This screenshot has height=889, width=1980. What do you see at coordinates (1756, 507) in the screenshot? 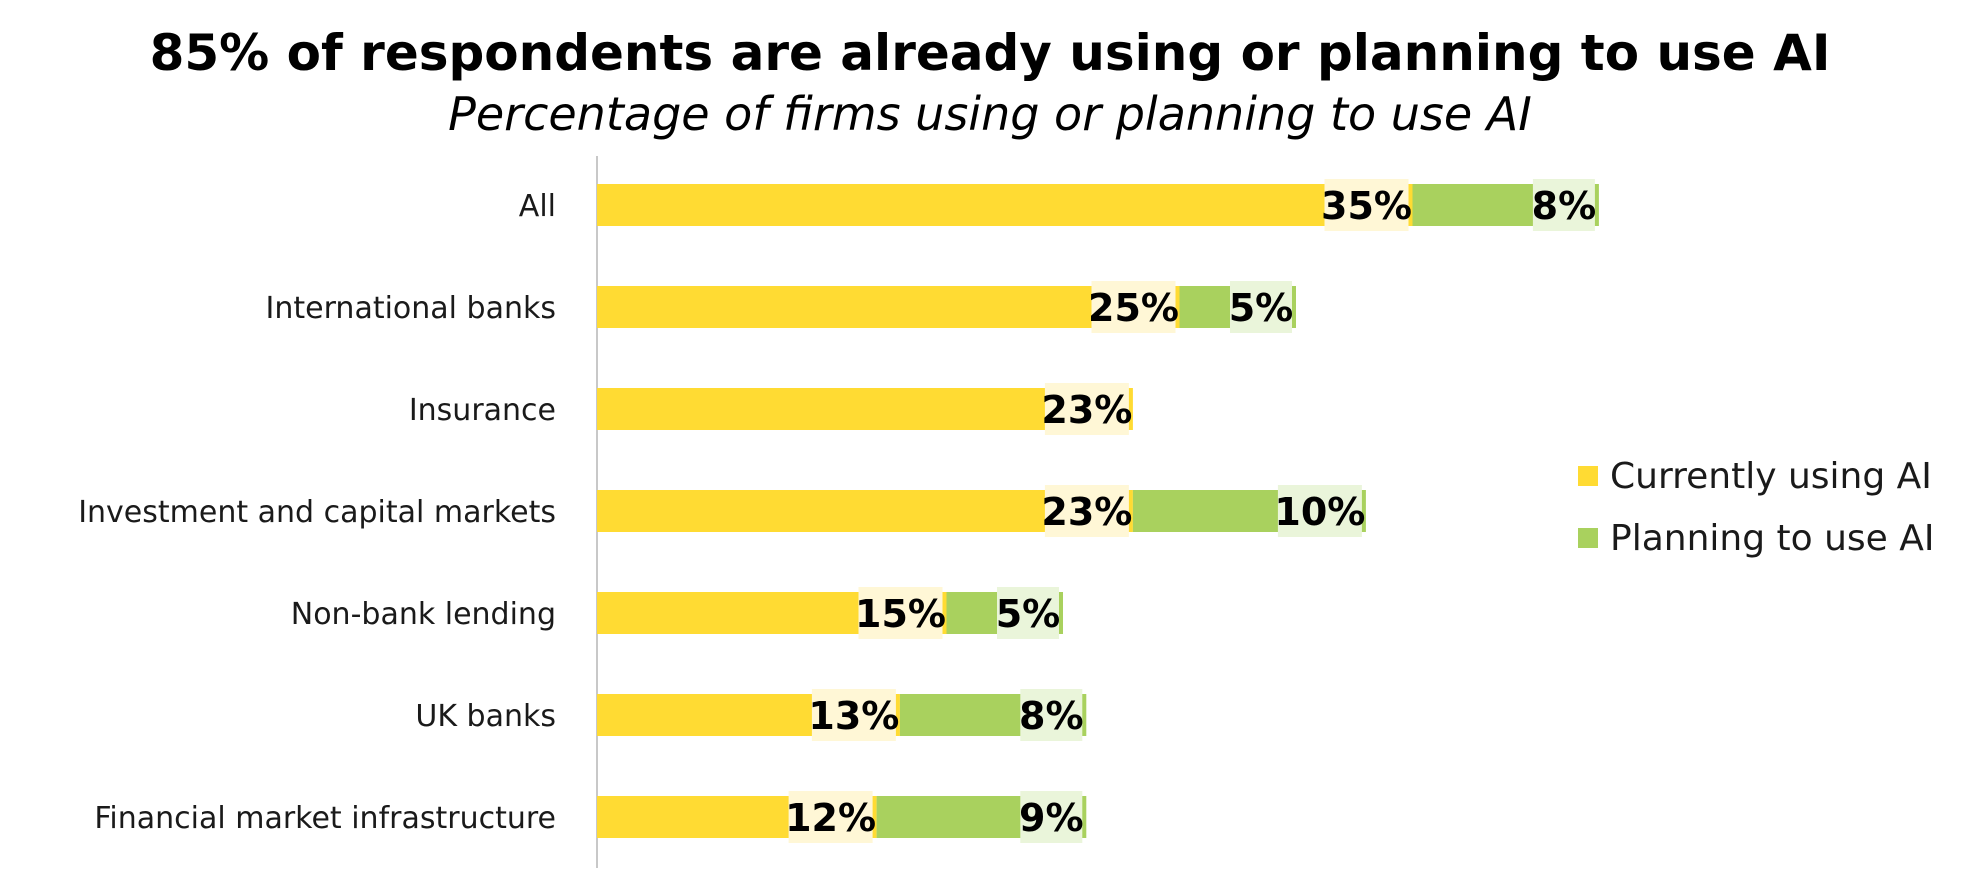
I see `legend: Currently using AI Planning to use AI` at bounding box center [1756, 507].